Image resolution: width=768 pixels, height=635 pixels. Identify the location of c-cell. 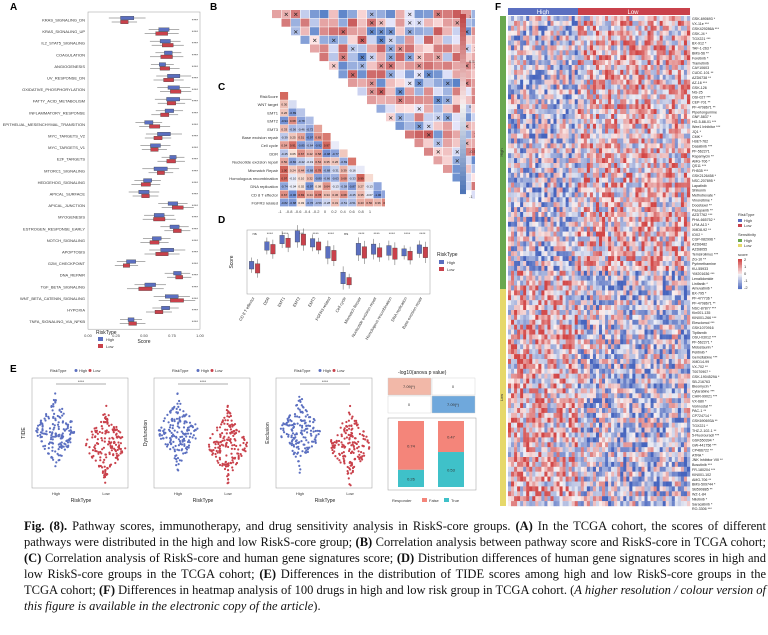
(377, 186).